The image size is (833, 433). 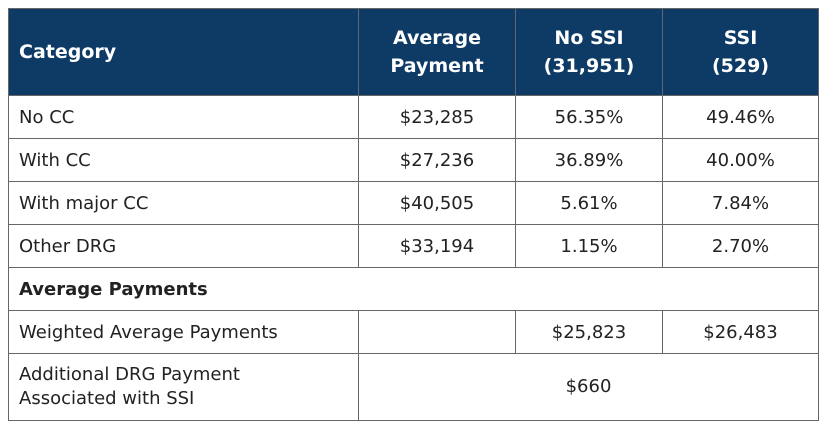 What do you see at coordinates (740, 52) in the screenshot?
I see `header-cell: SSI (529)` at bounding box center [740, 52].